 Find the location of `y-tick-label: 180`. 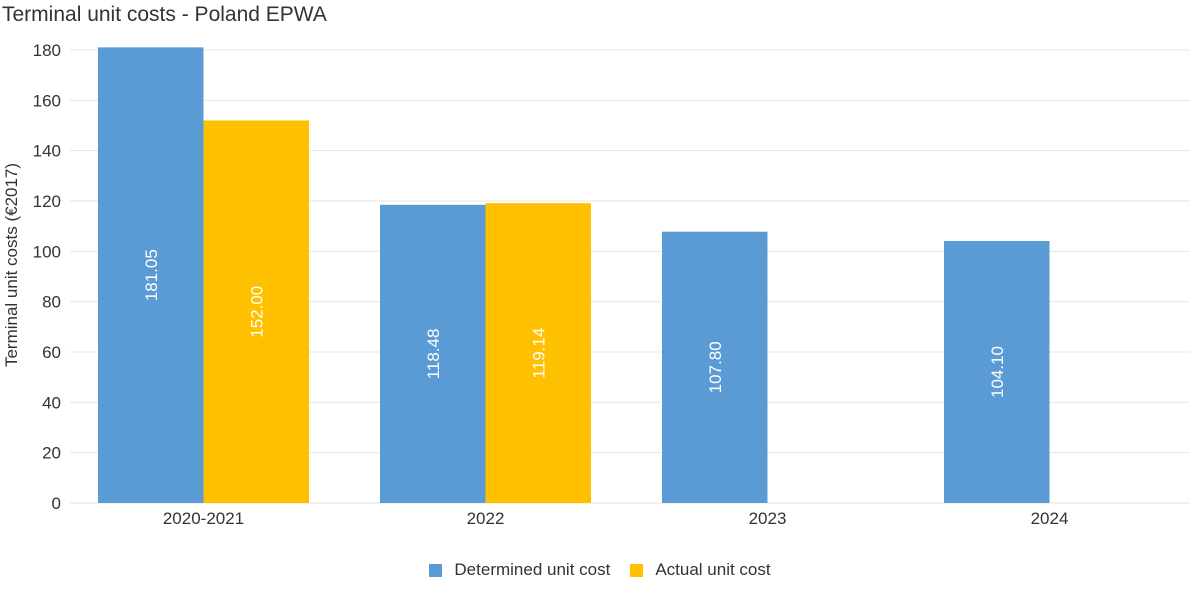

y-tick-label: 180 is located at coordinates (47, 50).